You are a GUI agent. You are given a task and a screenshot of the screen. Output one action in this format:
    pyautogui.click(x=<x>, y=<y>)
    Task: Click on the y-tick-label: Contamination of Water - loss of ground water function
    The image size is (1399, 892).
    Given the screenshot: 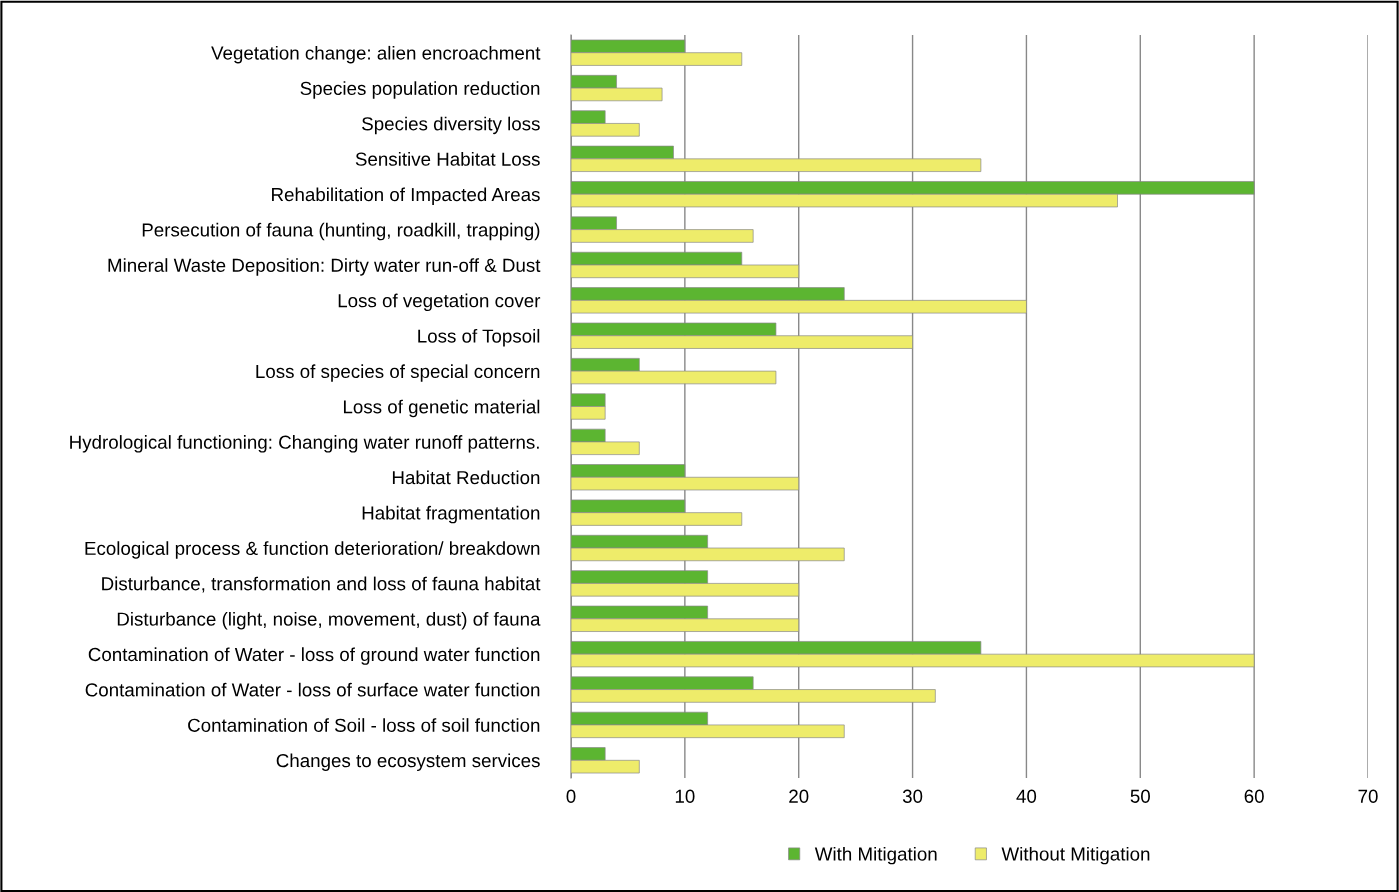 What is the action you would take?
    pyautogui.click(x=314, y=656)
    